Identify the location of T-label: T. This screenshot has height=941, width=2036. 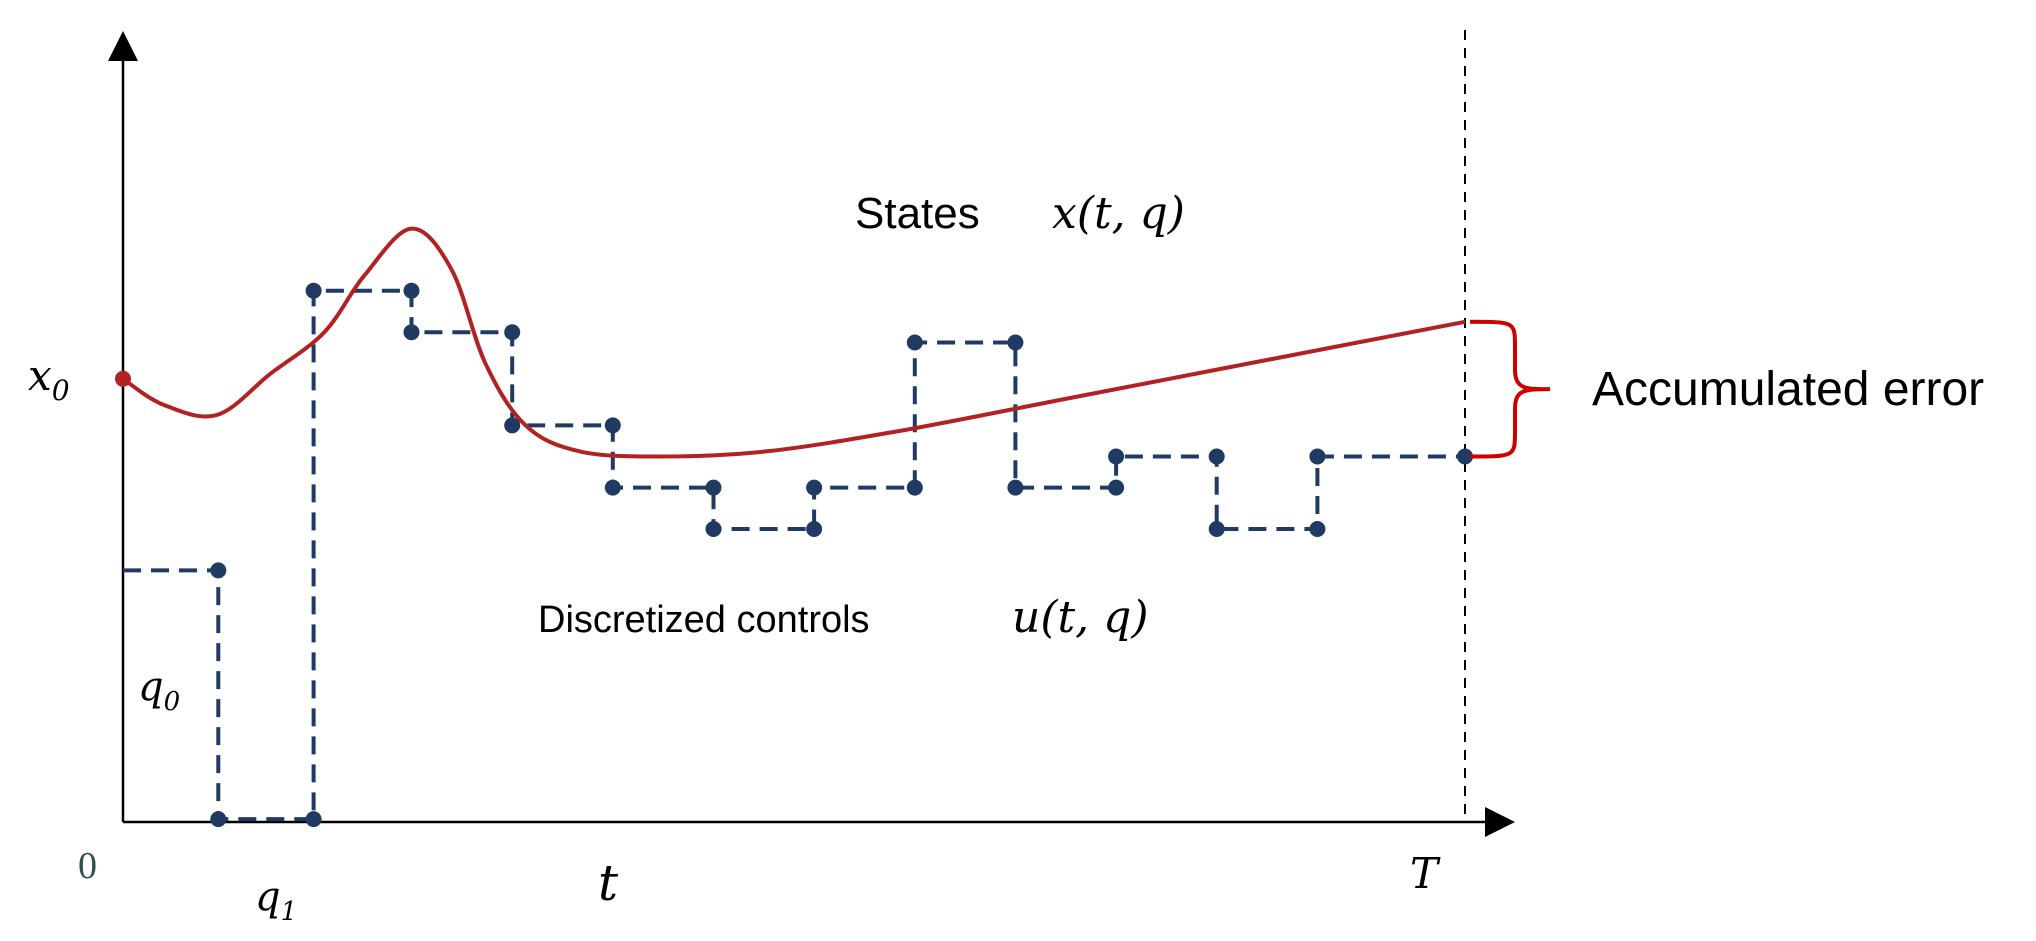
(1425, 873).